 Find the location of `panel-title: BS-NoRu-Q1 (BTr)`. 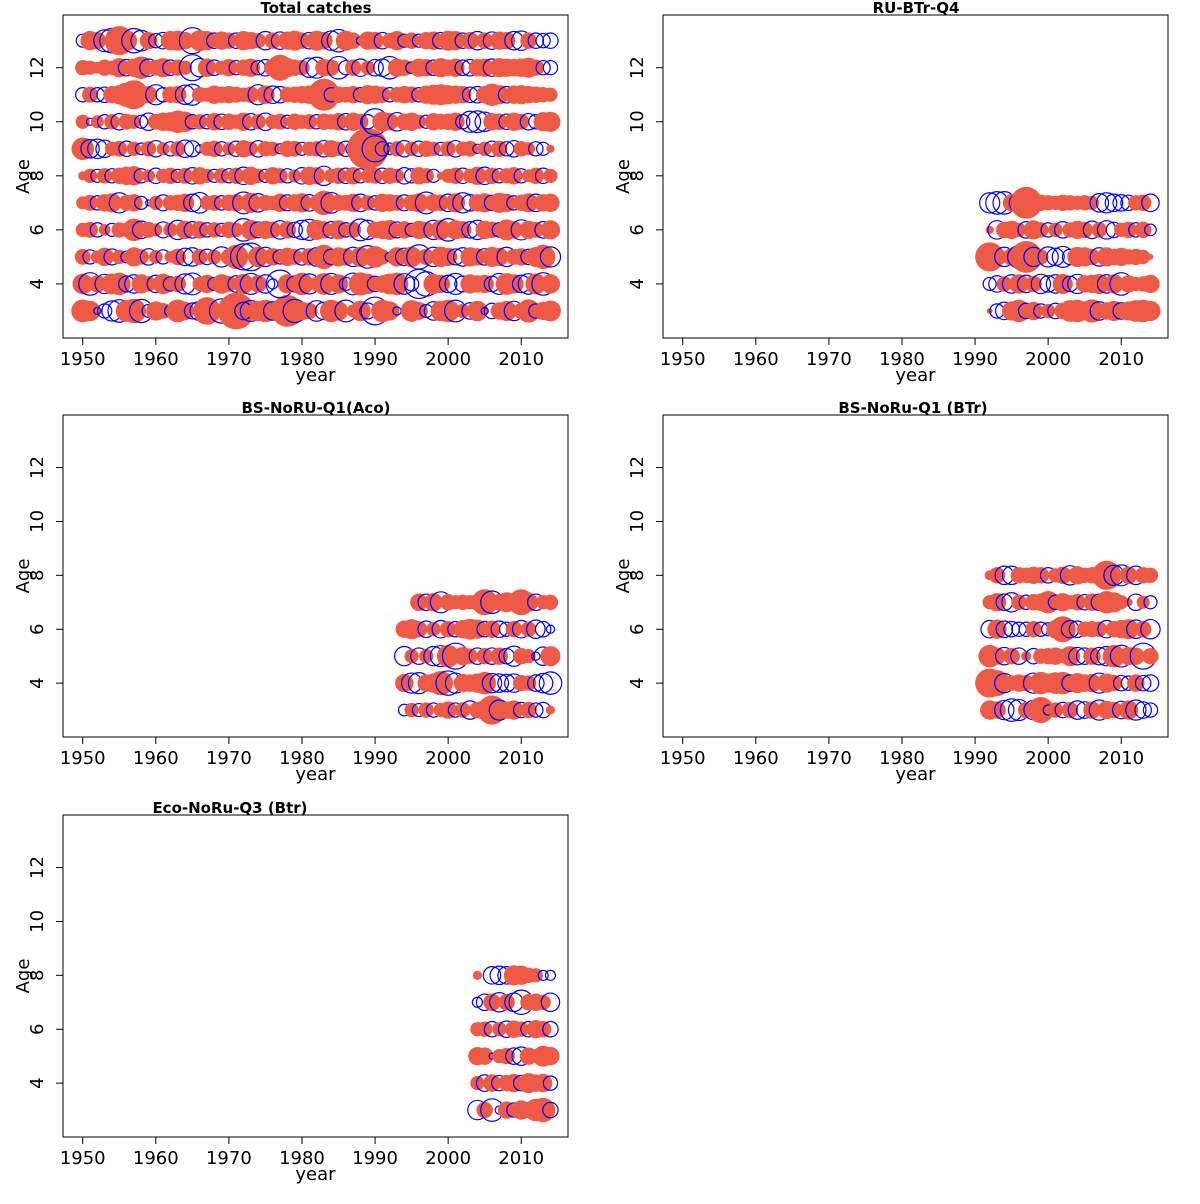

panel-title: BS-NoRu-Q1 (BTr) is located at coordinates (912, 408).